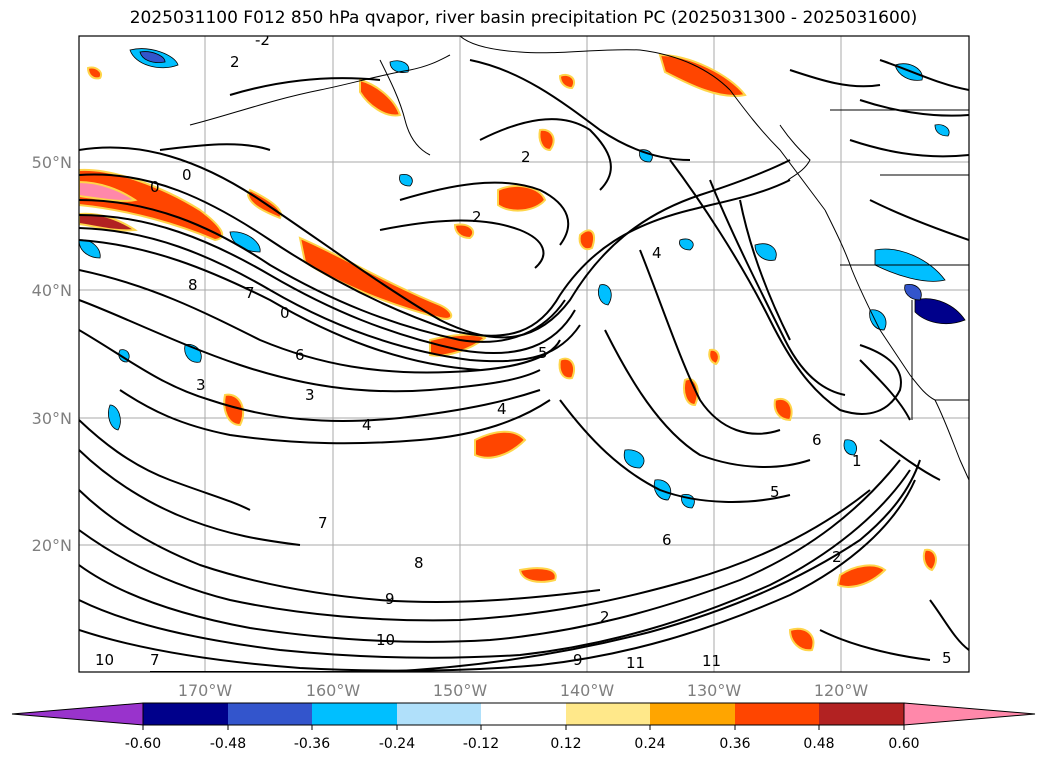 This screenshot has height=765, width=1047. What do you see at coordinates (205, 690) in the screenshot?
I see `lon-label-170w: 170°W` at bounding box center [205, 690].